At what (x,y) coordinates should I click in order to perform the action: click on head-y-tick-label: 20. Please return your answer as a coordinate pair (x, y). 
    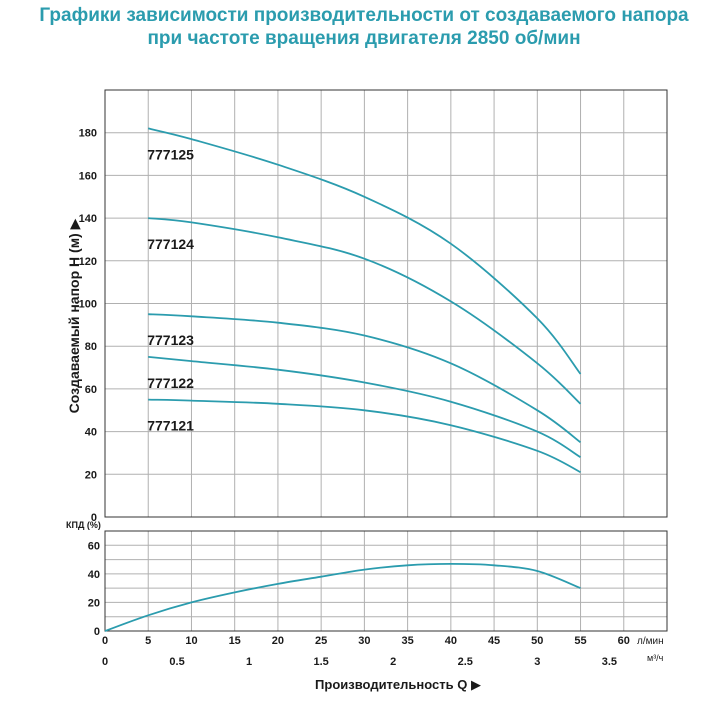
    Looking at the image, I should click on (91, 475).